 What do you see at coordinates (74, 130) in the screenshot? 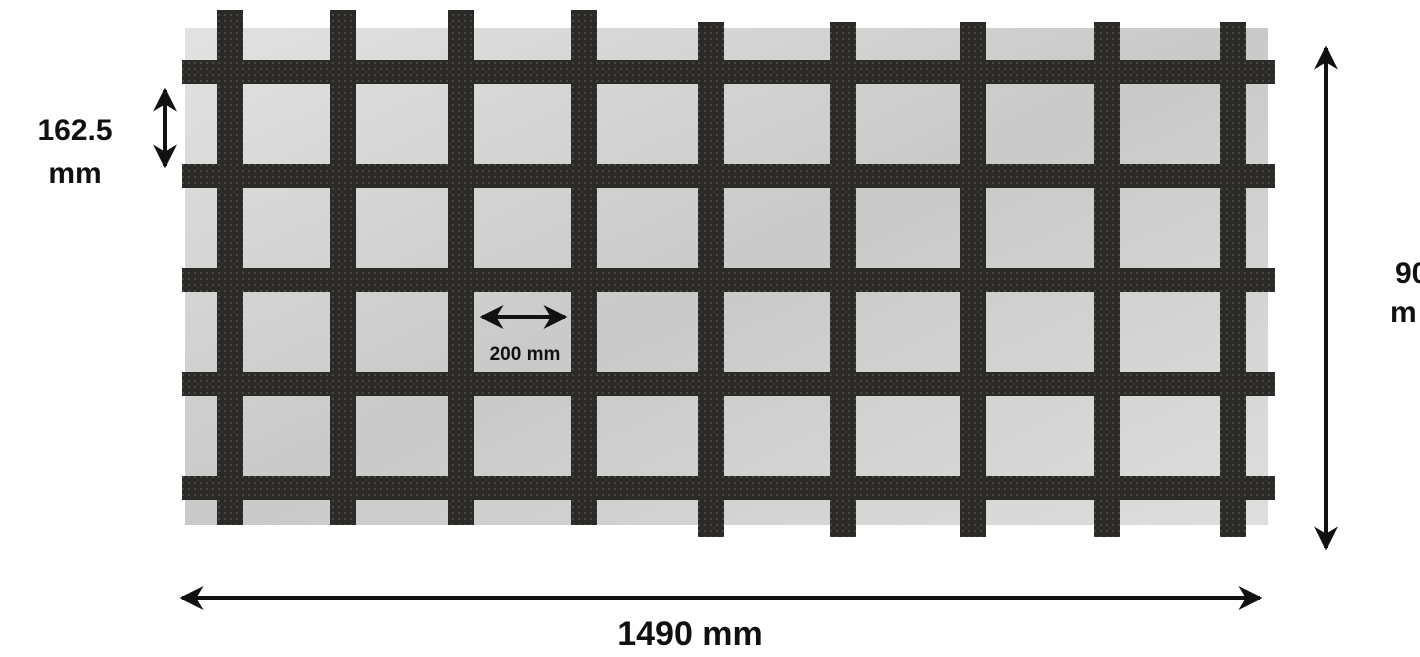
I see `vertical-spacing-value: 162.5` at bounding box center [74, 130].